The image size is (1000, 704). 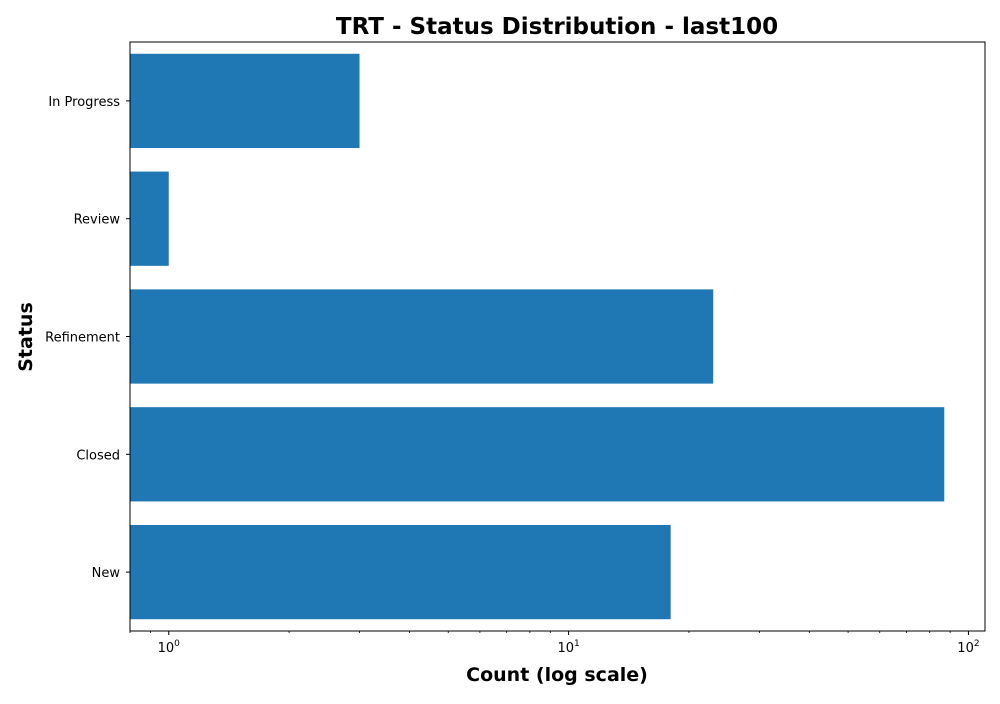 I want to click on y-tick-label: Review, so click(x=97, y=220).